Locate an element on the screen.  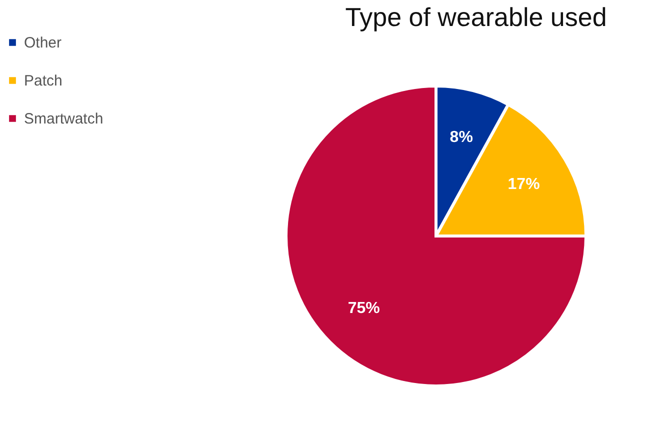
chart-title: Type of wearable used is located at coordinates (476, 17).